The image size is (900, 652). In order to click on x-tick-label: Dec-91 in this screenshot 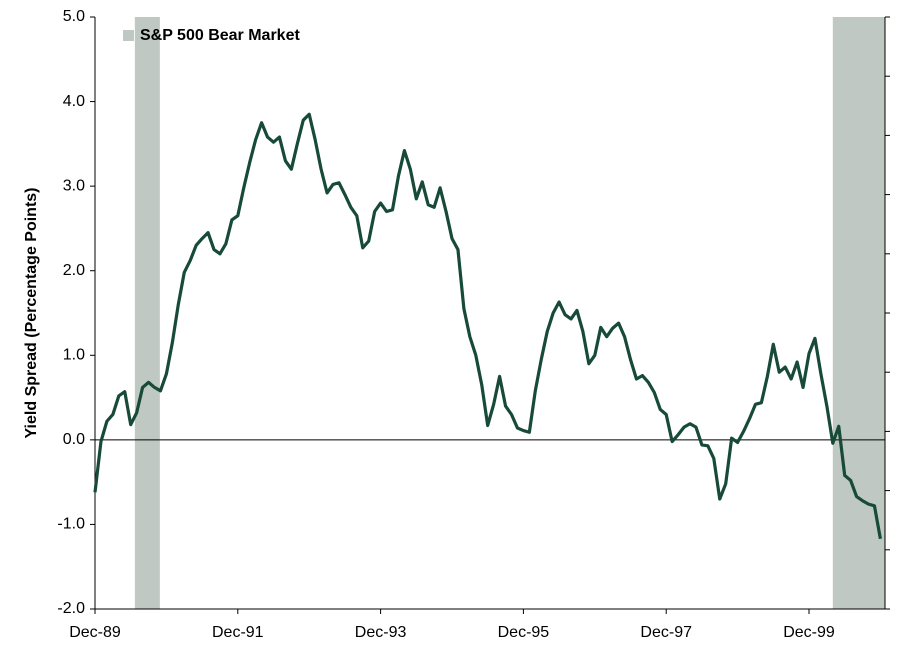, I will do `click(238, 632)`.